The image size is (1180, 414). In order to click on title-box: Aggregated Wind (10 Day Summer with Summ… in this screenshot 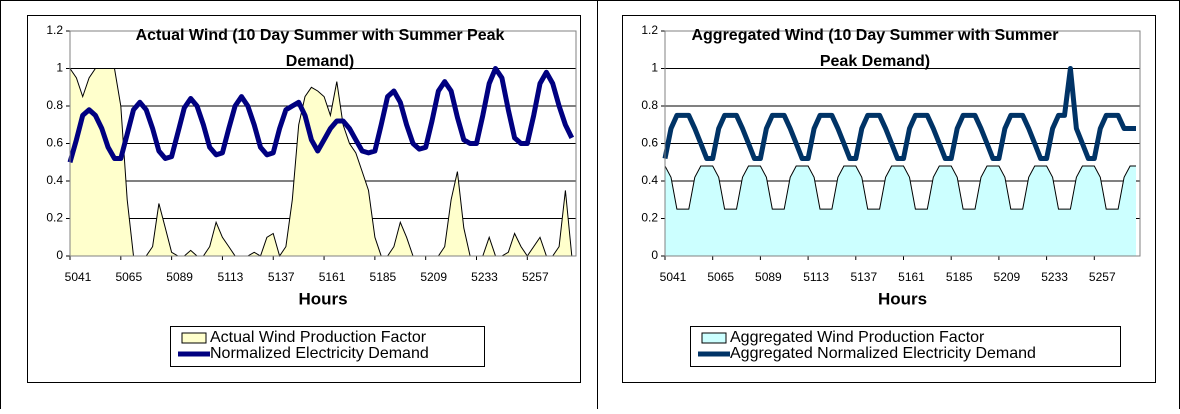, I will do `click(875, 48)`.